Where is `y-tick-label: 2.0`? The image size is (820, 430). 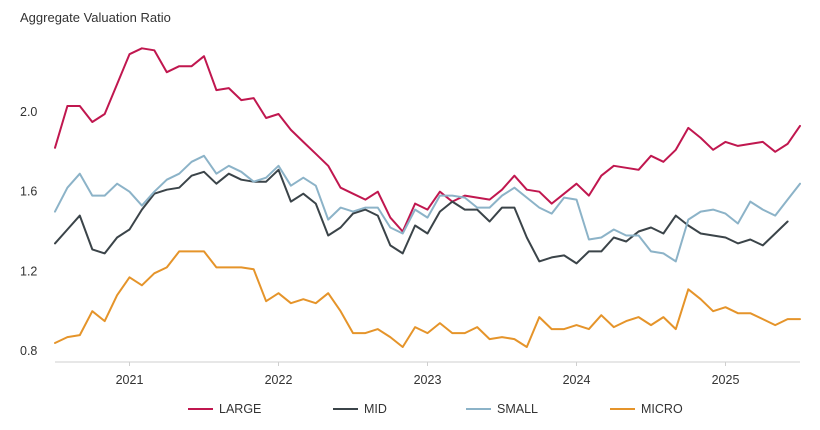 y-tick-label: 2.0 is located at coordinates (28, 112).